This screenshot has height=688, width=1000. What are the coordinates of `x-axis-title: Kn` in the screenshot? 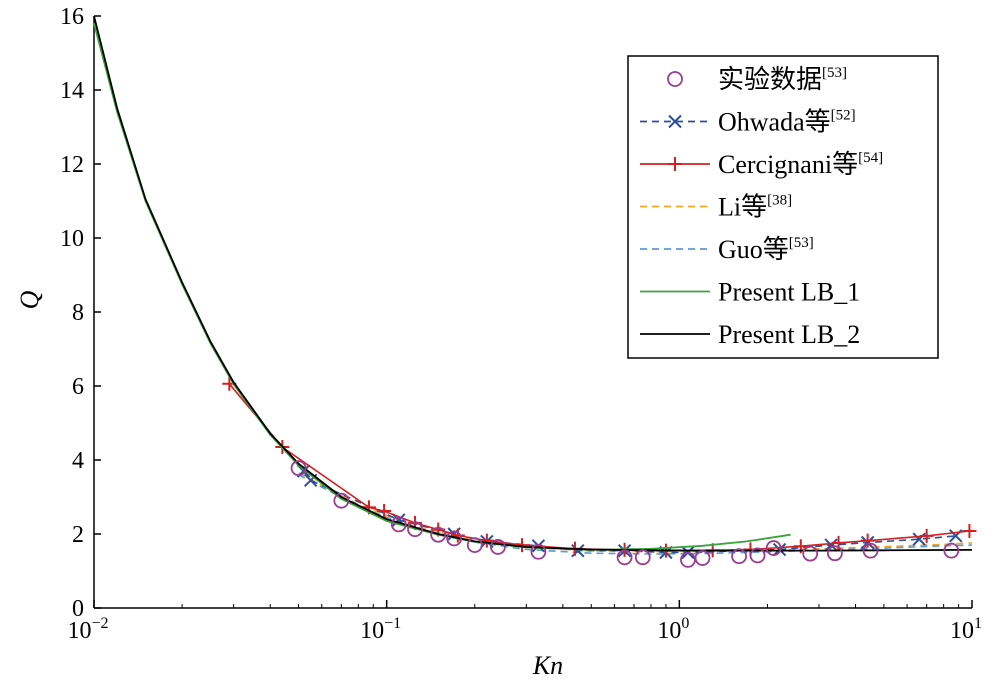 It's located at (547, 665).